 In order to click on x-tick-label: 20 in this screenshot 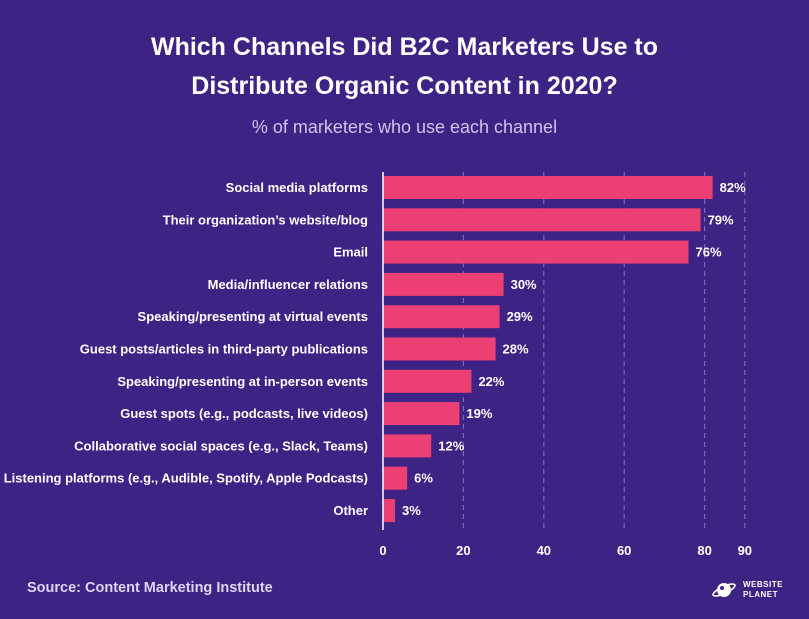, I will do `click(463, 550)`.